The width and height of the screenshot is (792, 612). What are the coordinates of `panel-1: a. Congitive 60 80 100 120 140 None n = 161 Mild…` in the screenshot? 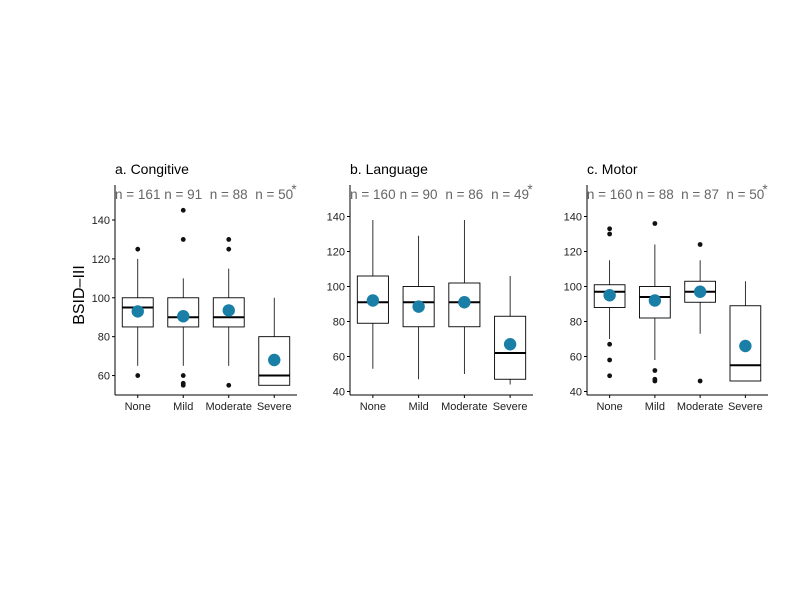 It's located at (195, 287).